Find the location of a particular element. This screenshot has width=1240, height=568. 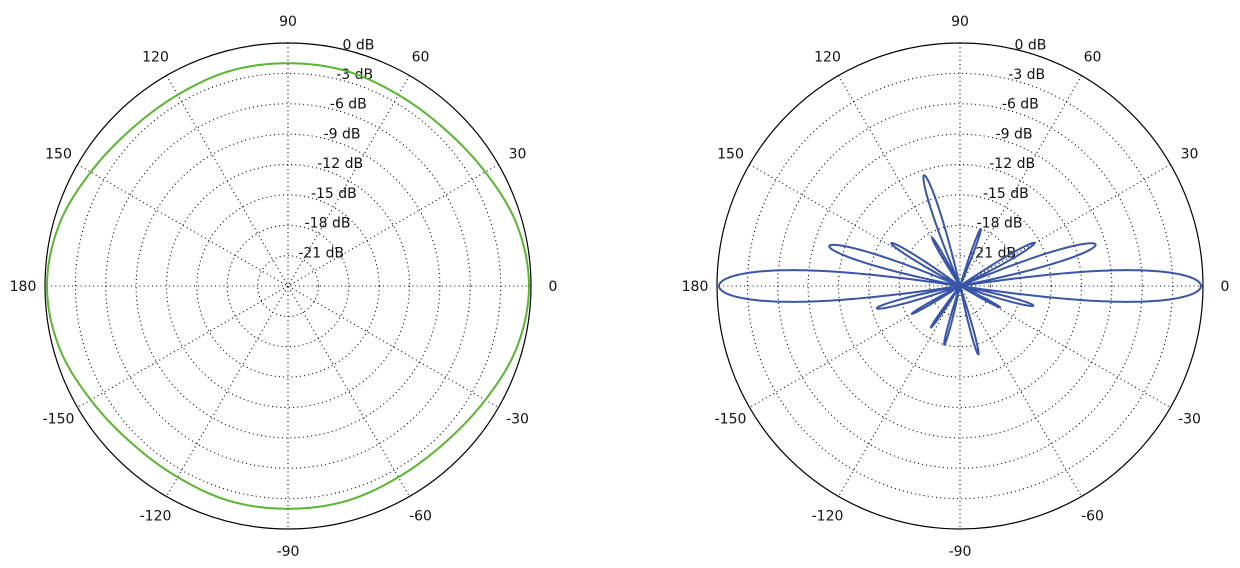

radial-tick-label: -3 dB is located at coordinates (1026, 75).